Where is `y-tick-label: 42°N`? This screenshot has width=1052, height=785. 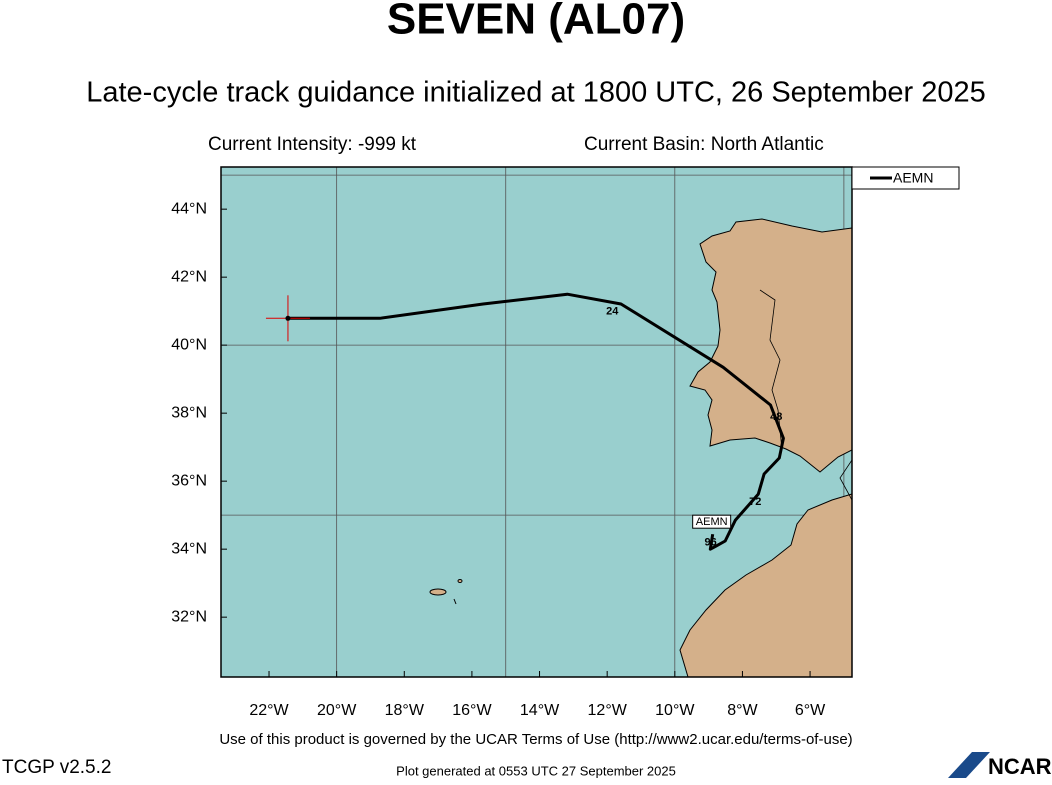 y-tick-label: 42°N is located at coordinates (189, 276).